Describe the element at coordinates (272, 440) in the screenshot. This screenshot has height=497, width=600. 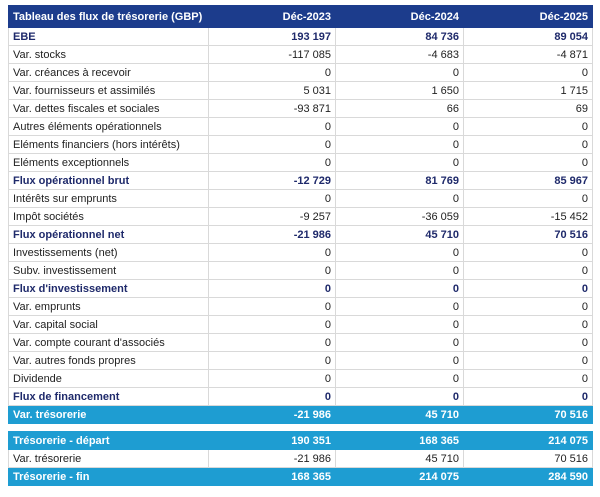
I see `cell-value: 190 351` at that location.